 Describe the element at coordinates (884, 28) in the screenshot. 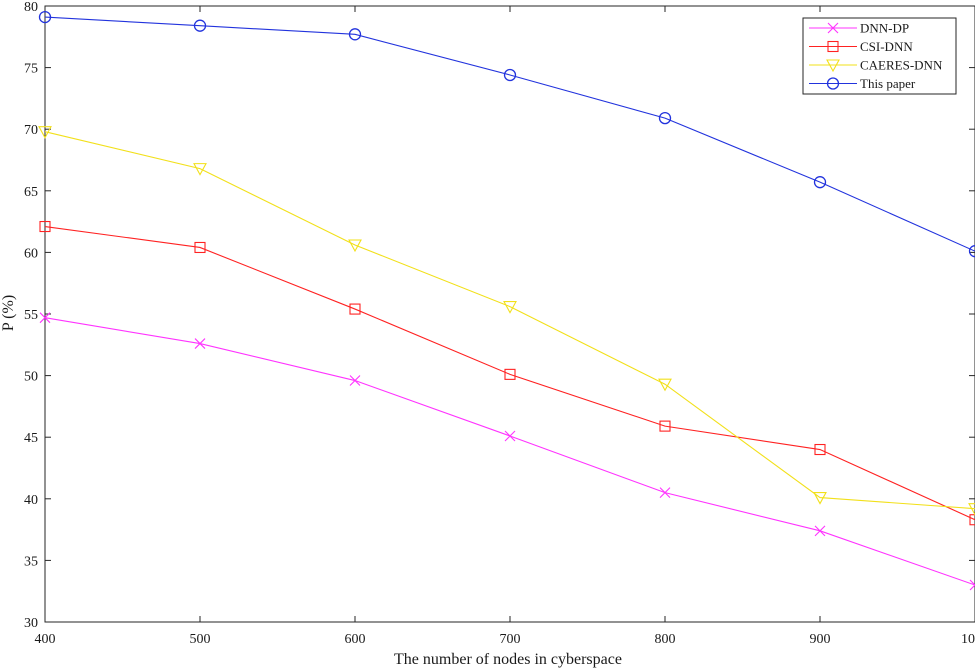

I see `legend-label-dnn-dp: DNN-DP` at that location.